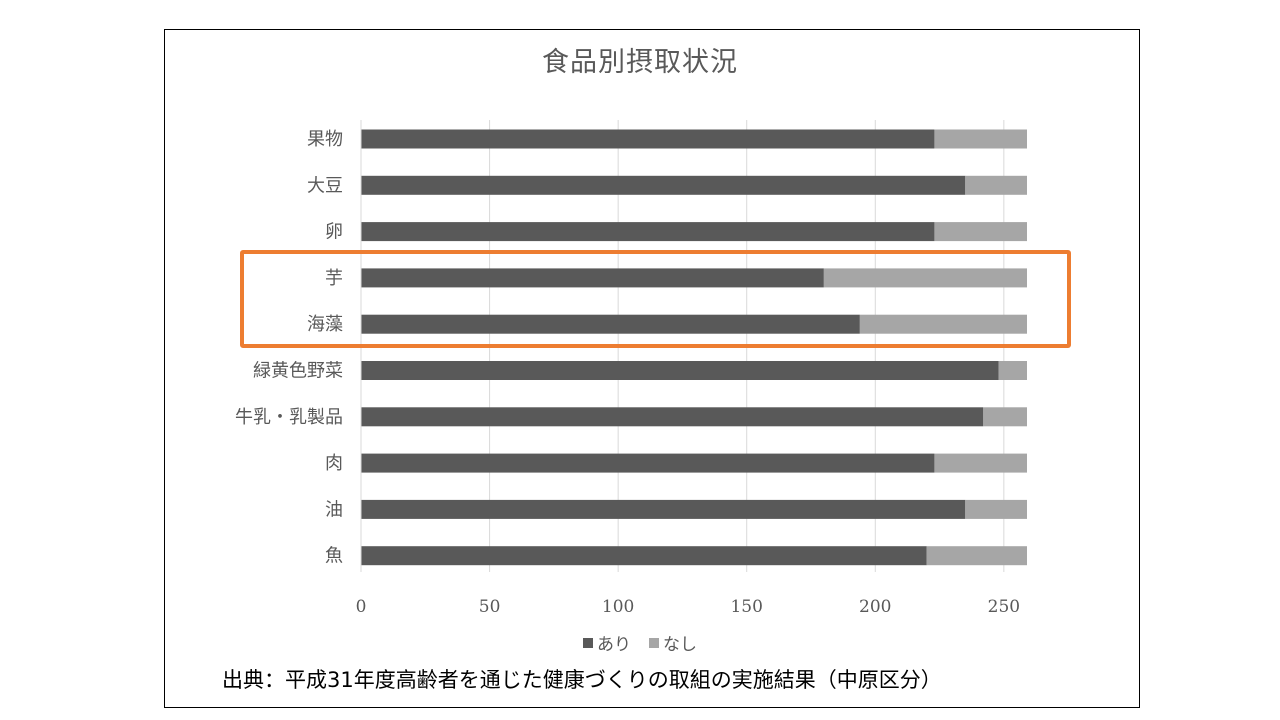  What do you see at coordinates (334, 278) in the screenshot?
I see `y-tick-label-3: 芋` at bounding box center [334, 278].